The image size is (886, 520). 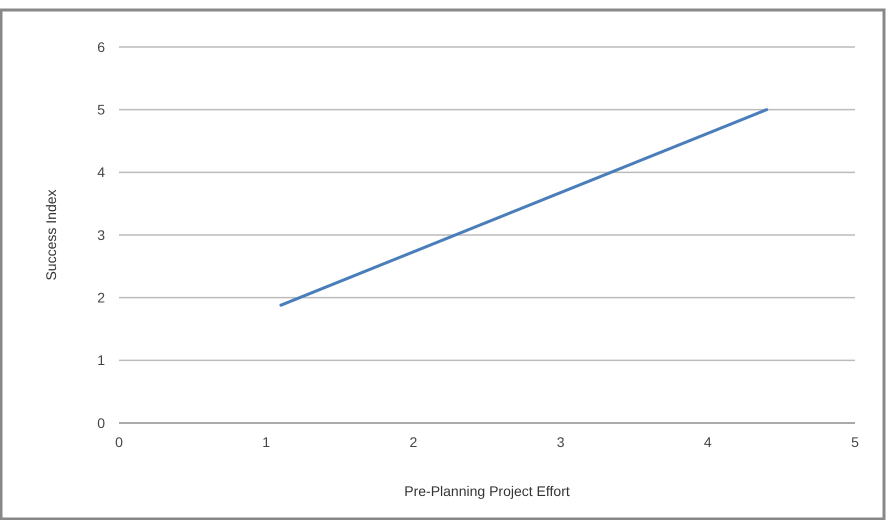 I want to click on y-tick-label: 3, so click(x=101, y=234).